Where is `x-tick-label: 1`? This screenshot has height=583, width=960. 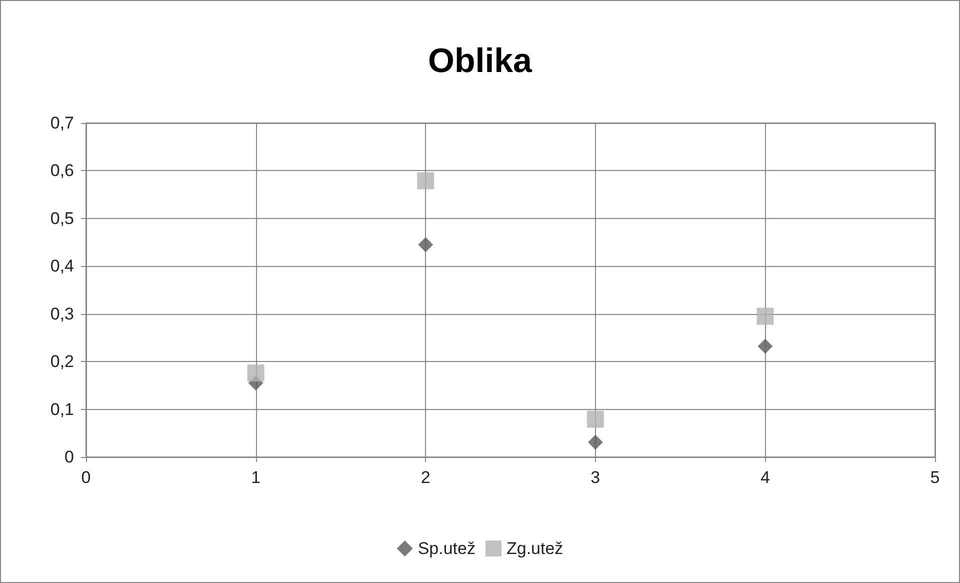 x-tick-label: 1 is located at coordinates (256, 477).